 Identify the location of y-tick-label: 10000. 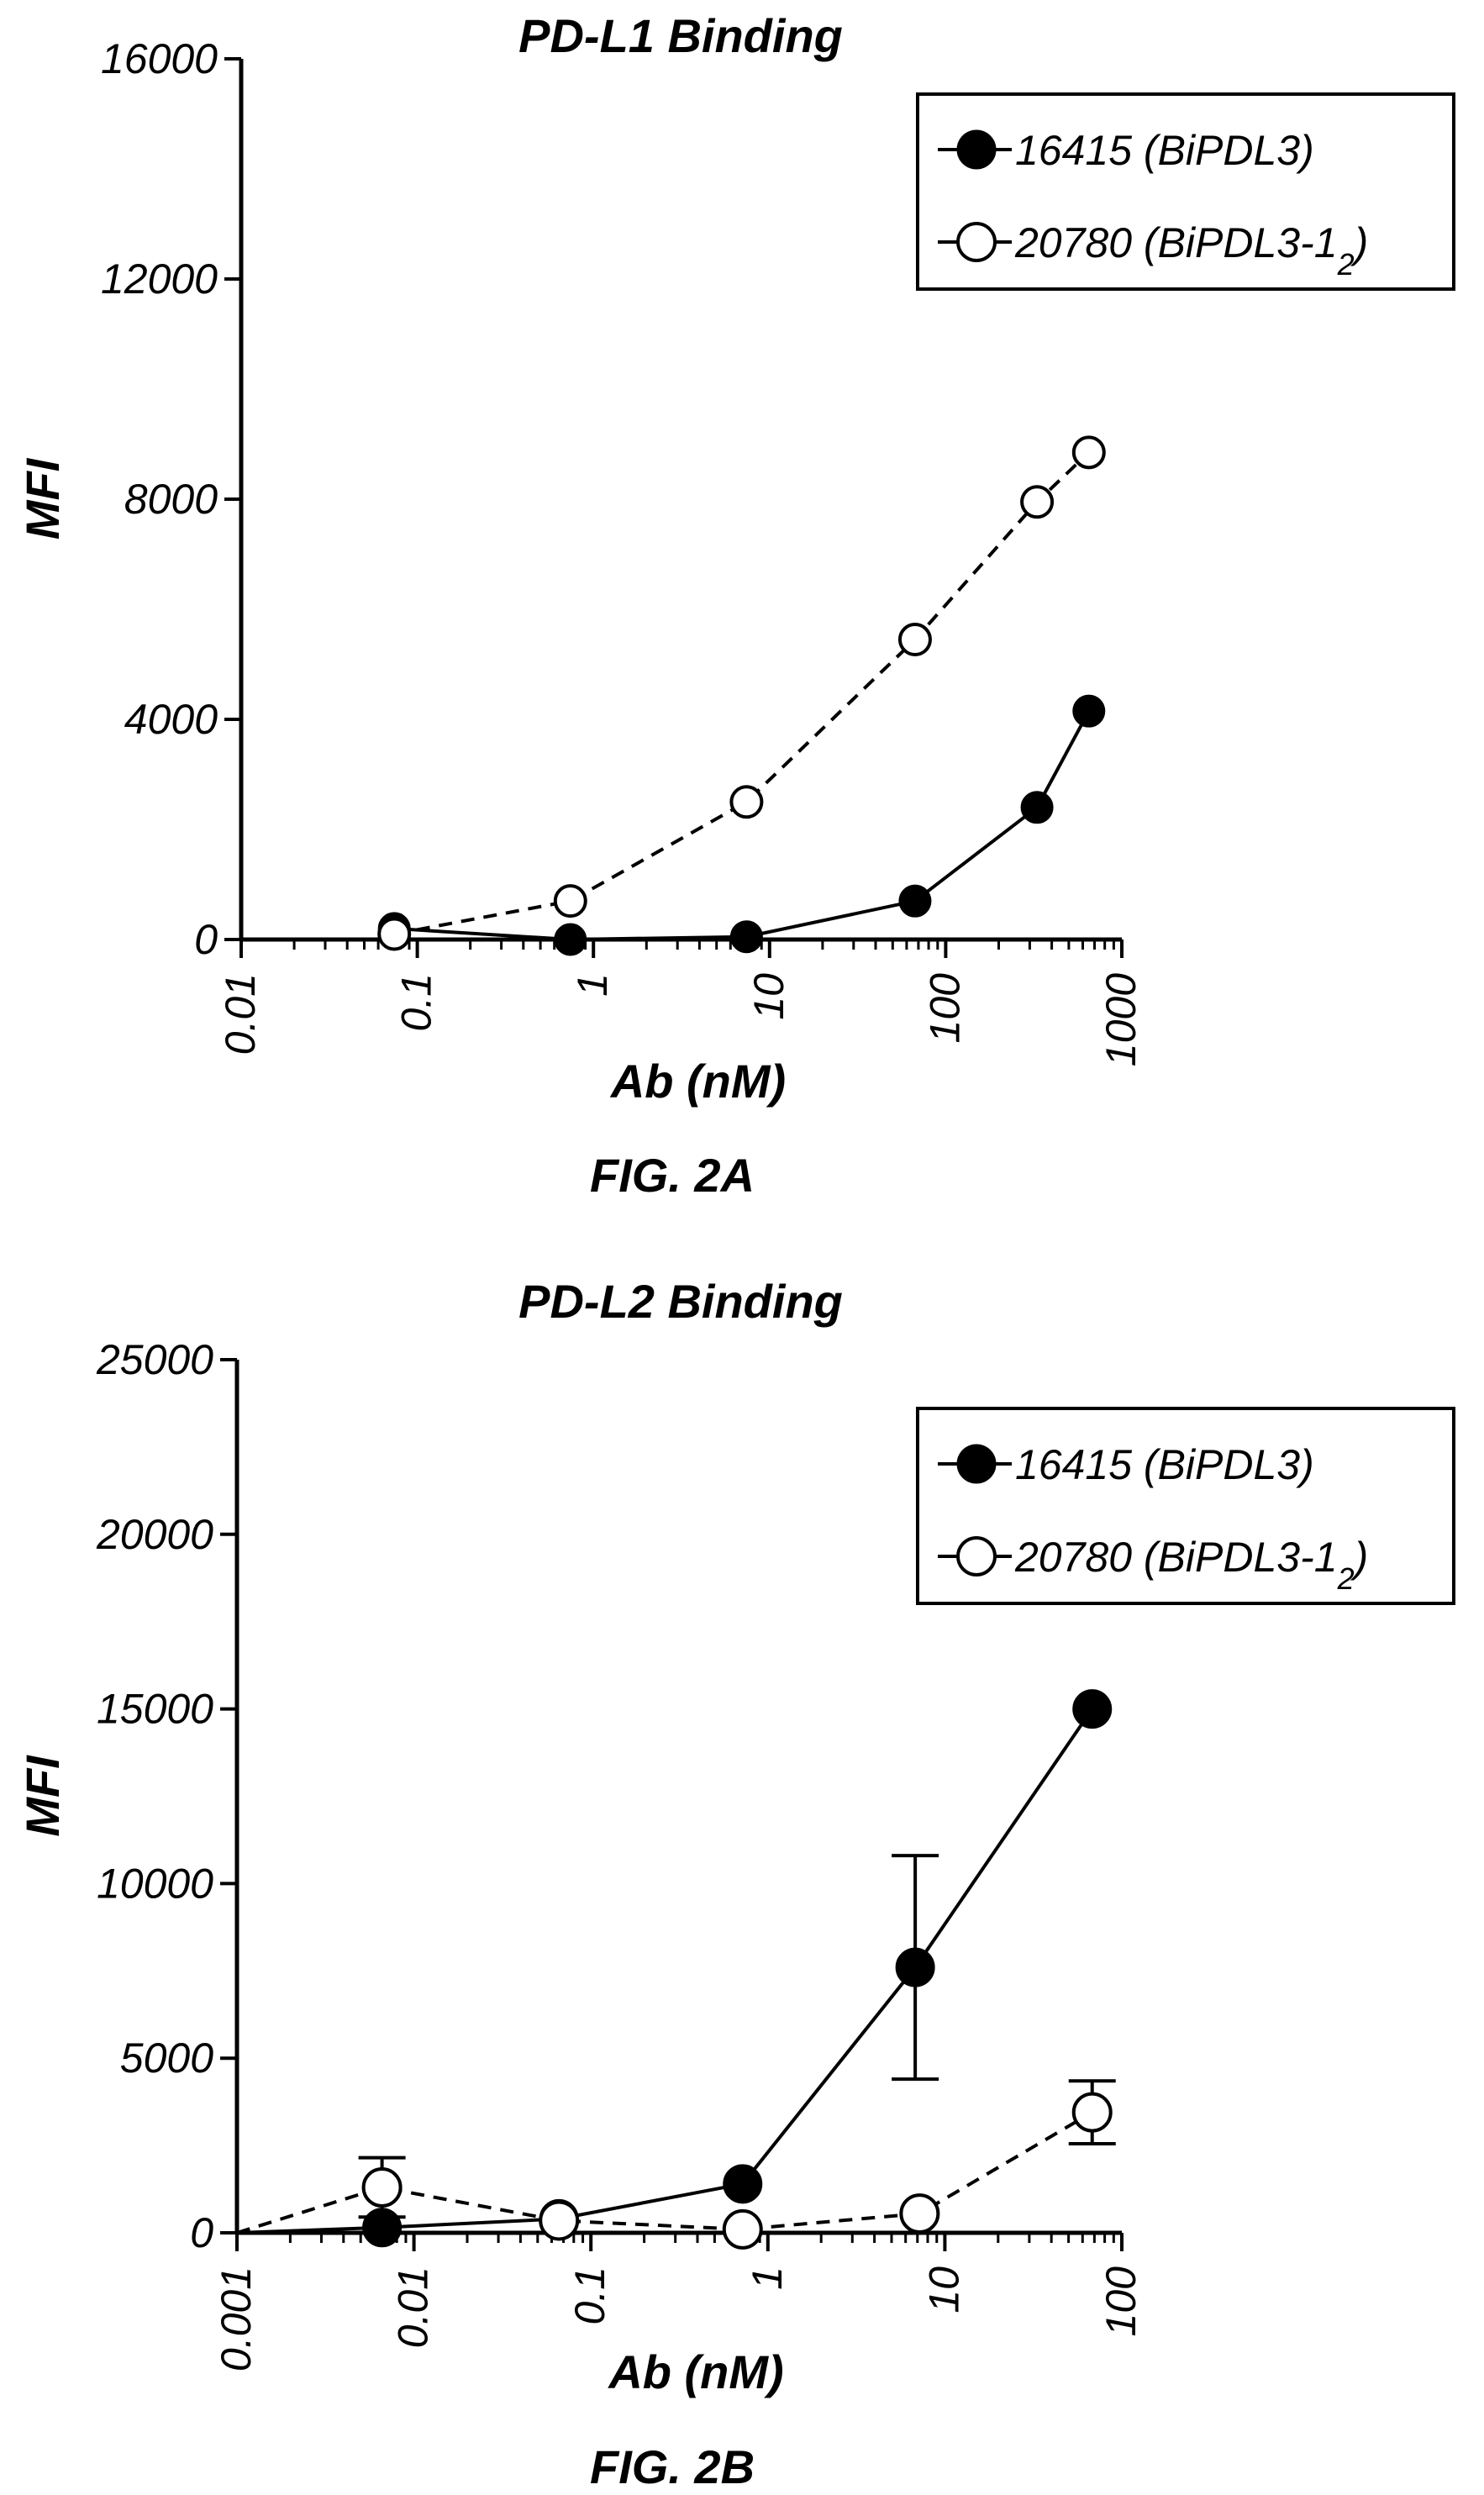
(155, 1884).